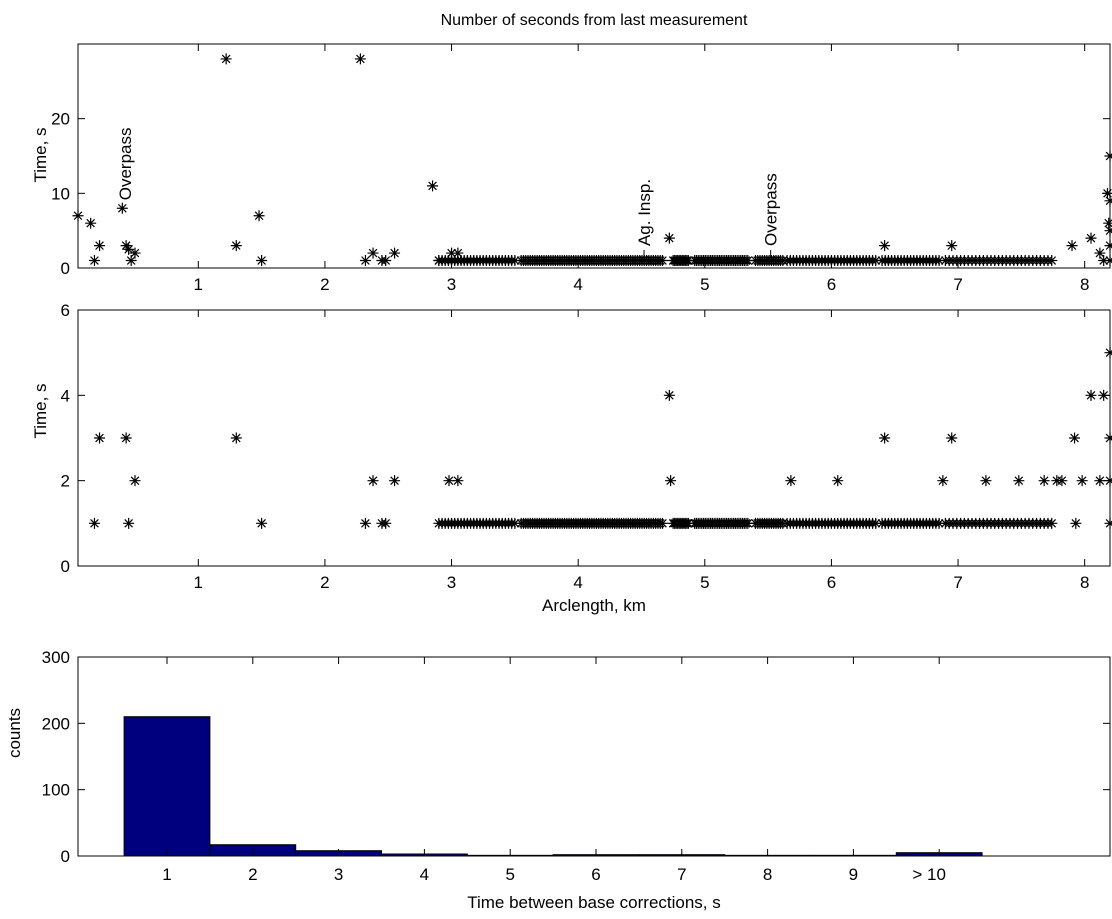  What do you see at coordinates (594, 902) in the screenshot?
I see `x-axis-label: Time between base corrections, s` at bounding box center [594, 902].